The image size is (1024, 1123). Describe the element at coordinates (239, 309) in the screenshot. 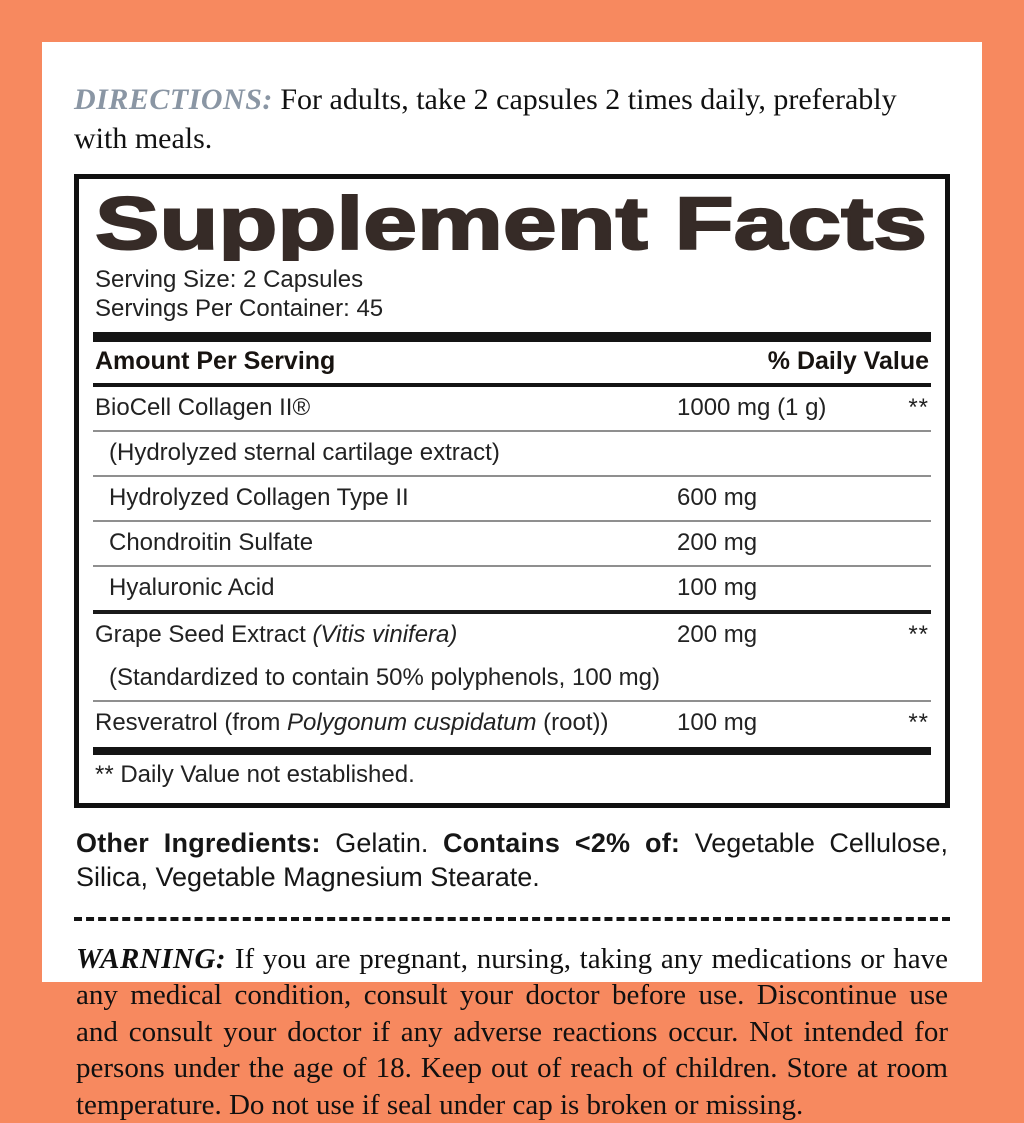

I see `servings-per-container: Servings Per Container: 45` at that location.